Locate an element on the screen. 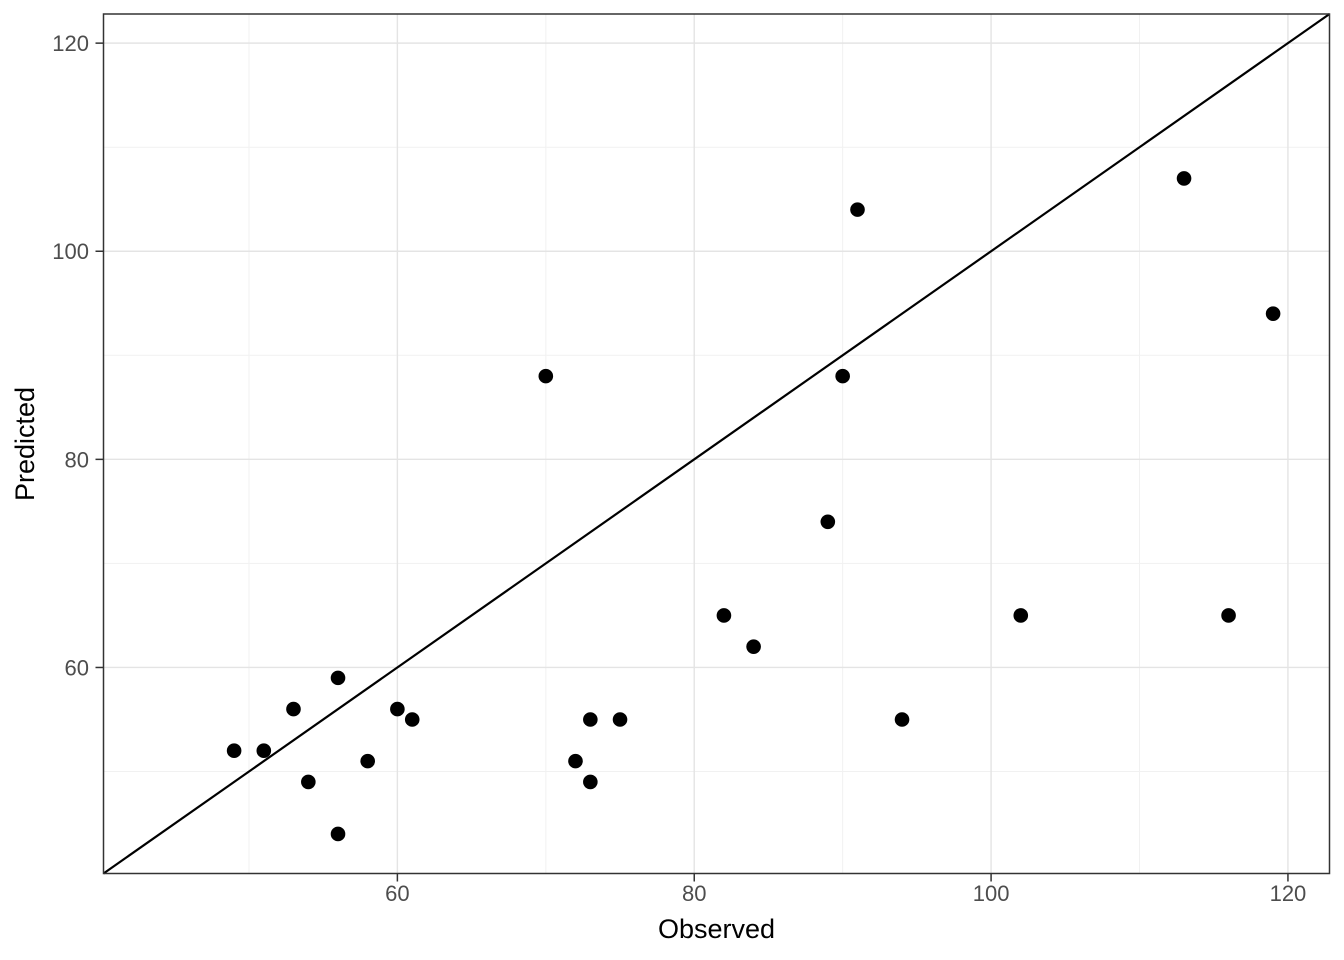  x-tick-label: 60 is located at coordinates (397, 893).